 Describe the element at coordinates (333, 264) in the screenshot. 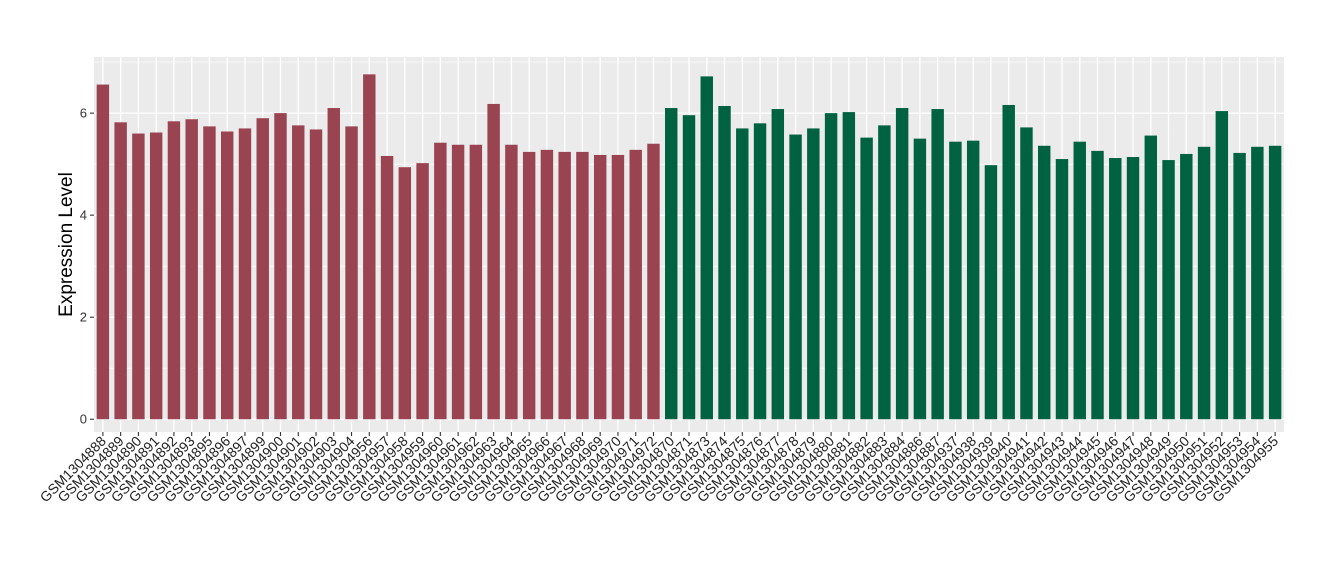

I see `bar-GSM1304903` at that location.